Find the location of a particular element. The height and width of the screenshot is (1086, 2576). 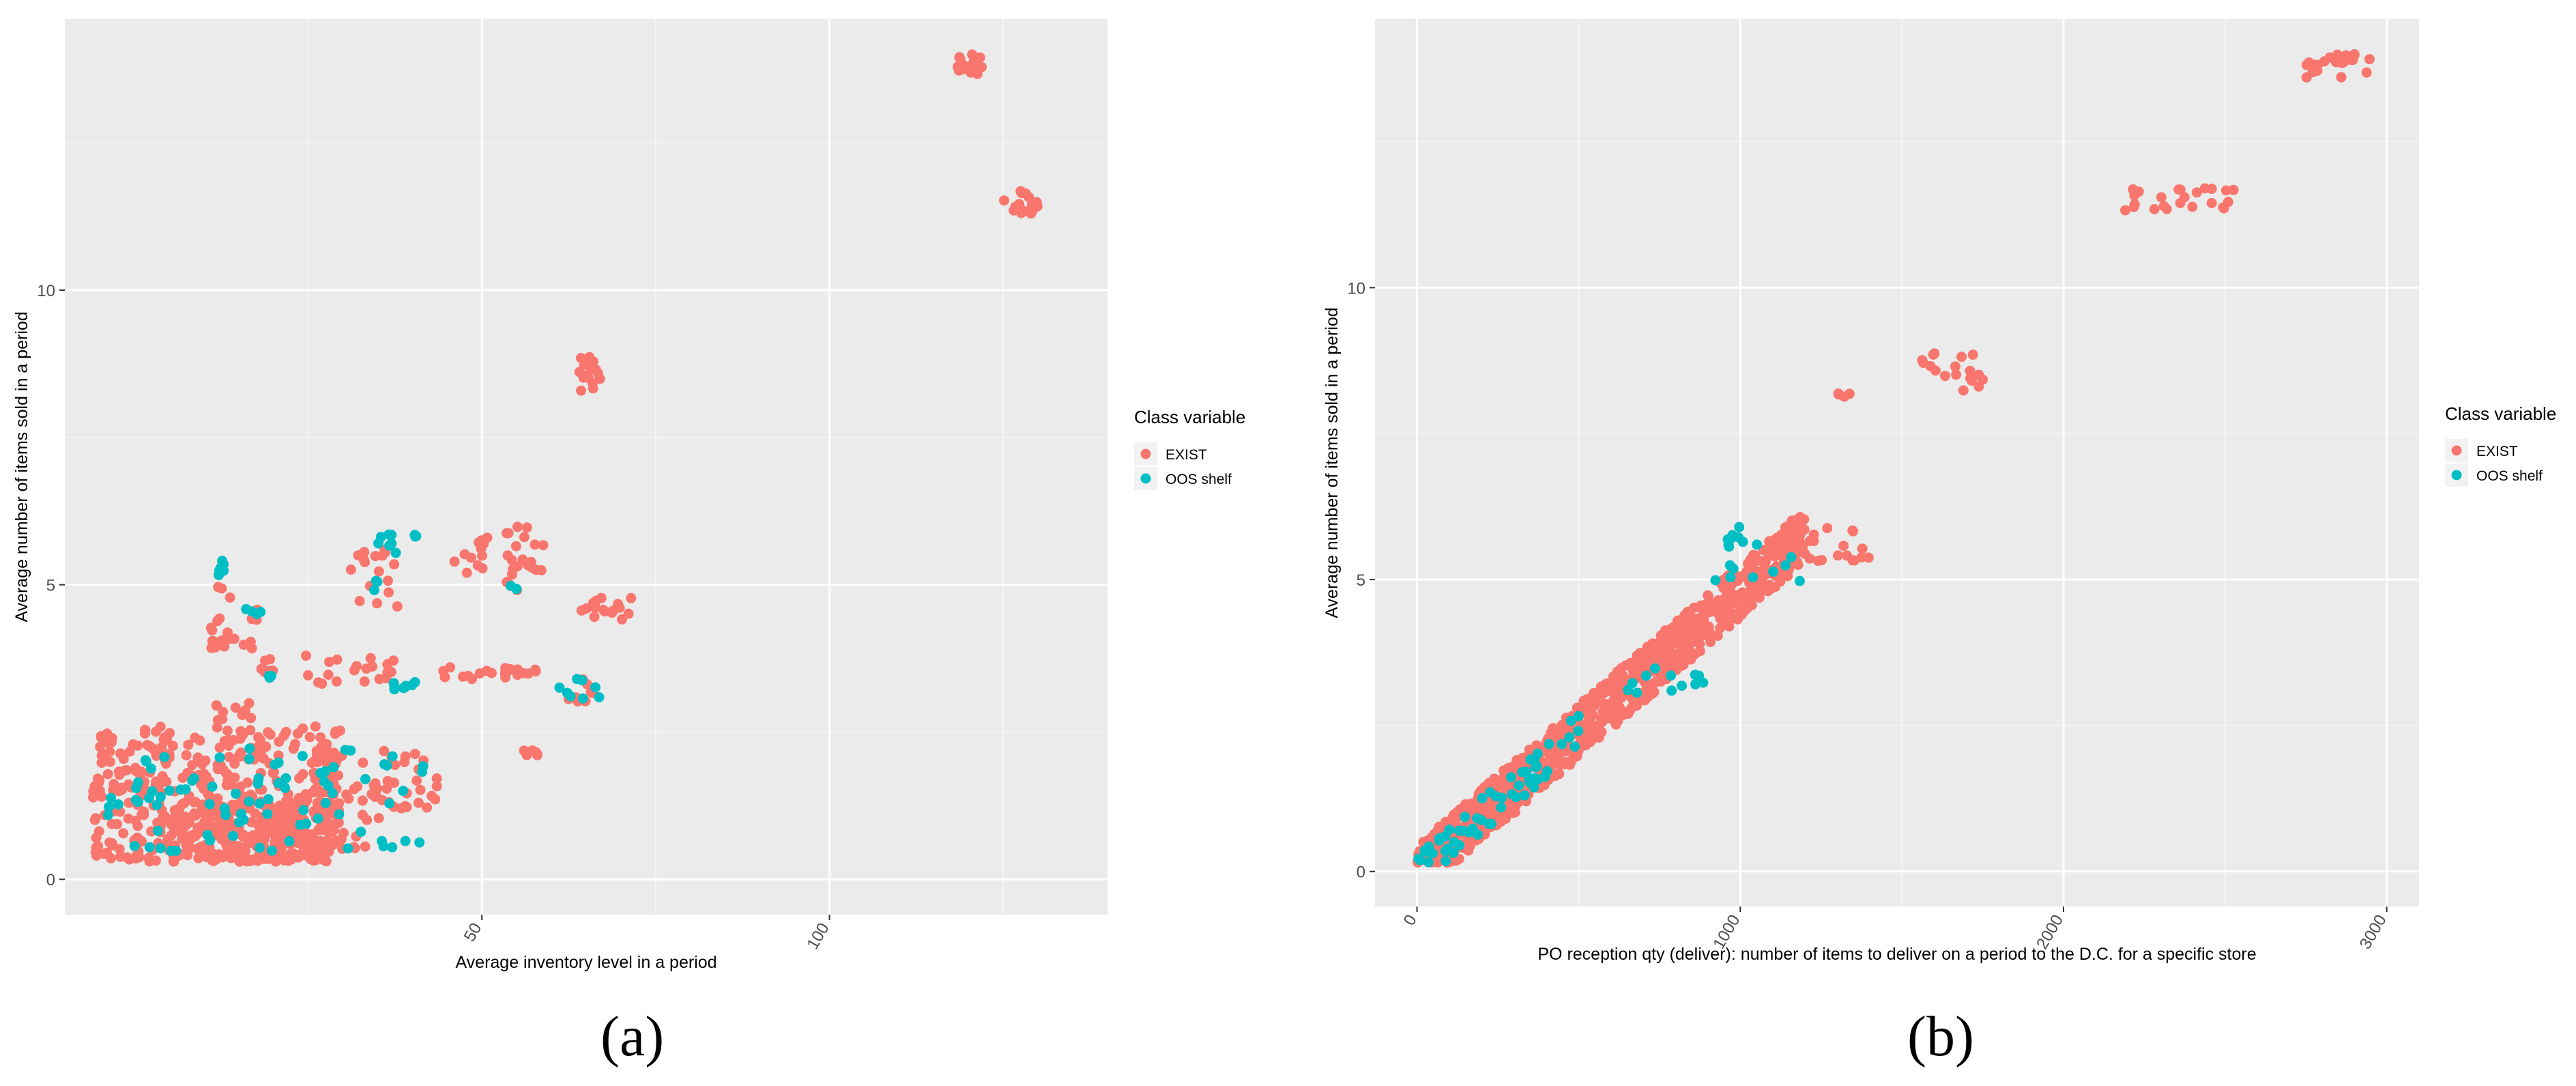

legend-label: OOS shelf is located at coordinates (2509, 476).